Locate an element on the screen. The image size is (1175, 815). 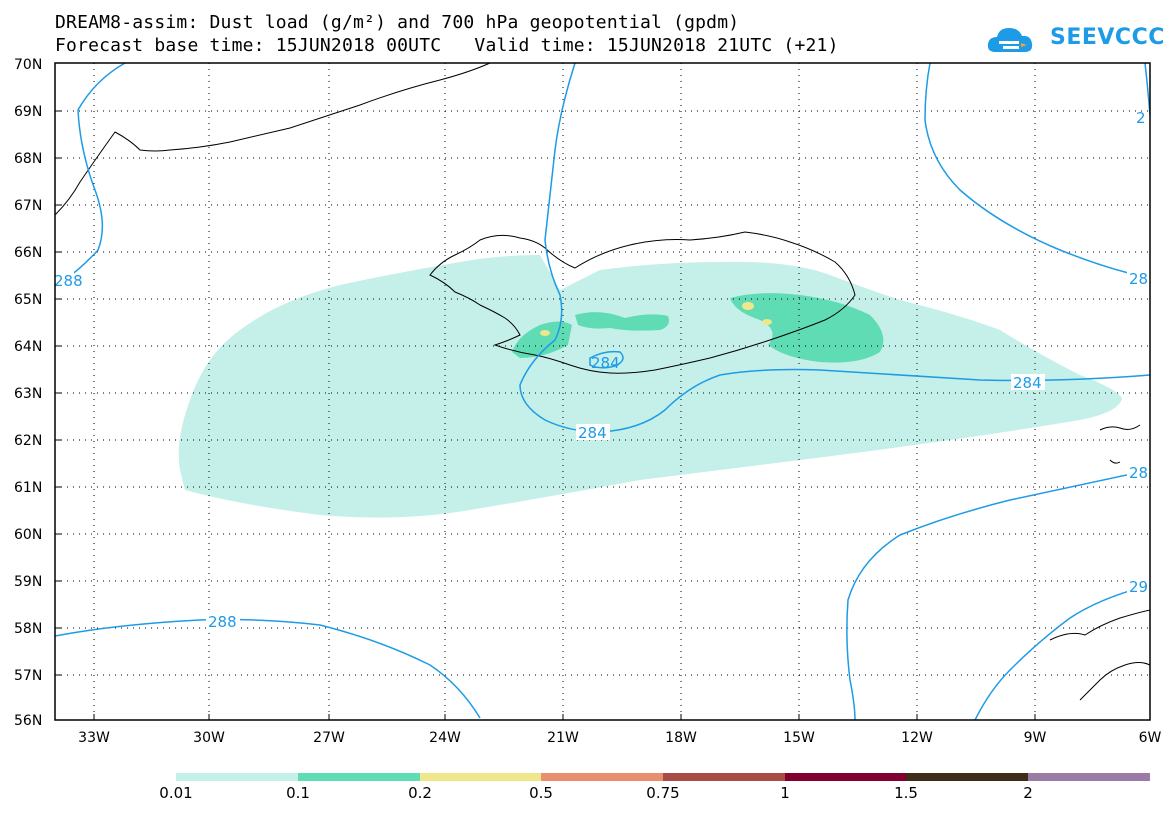
lon-label: 21W is located at coordinates (563, 738).